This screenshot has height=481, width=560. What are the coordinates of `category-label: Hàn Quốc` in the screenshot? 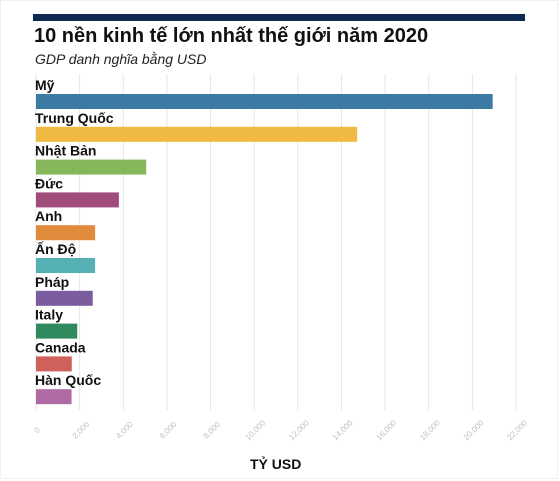 It's located at (68, 380).